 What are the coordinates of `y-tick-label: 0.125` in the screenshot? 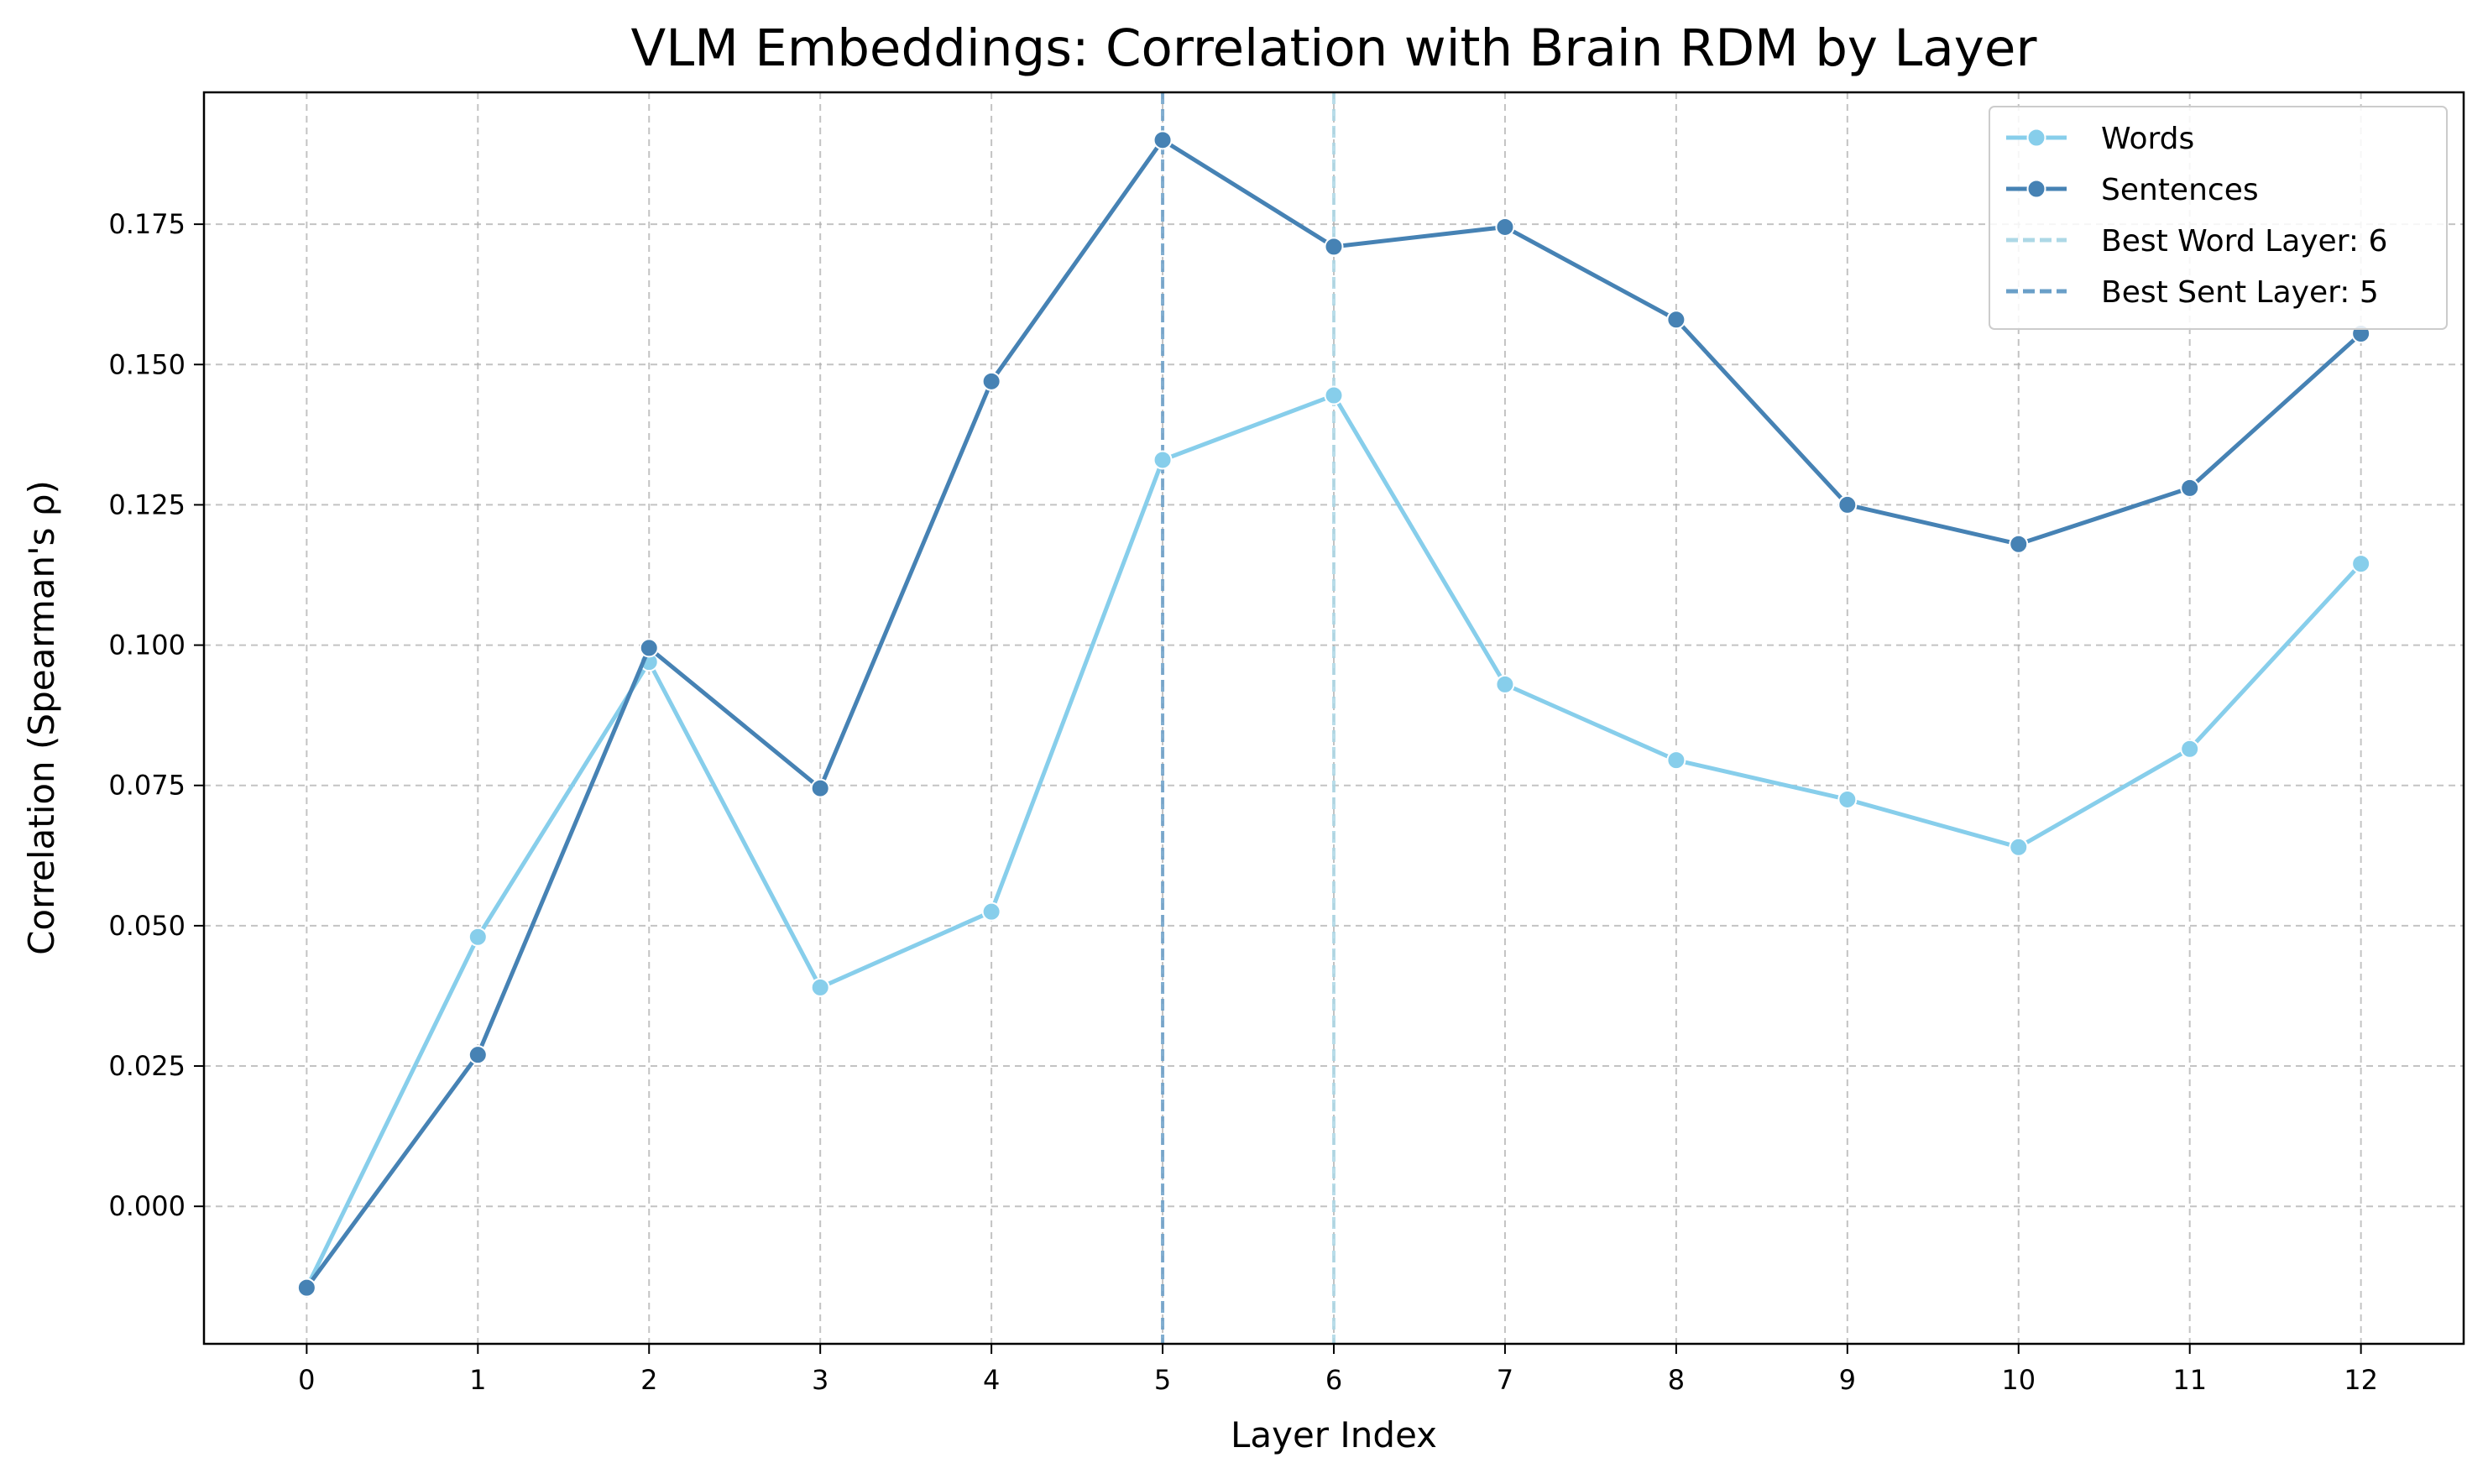 It's located at (147, 504).